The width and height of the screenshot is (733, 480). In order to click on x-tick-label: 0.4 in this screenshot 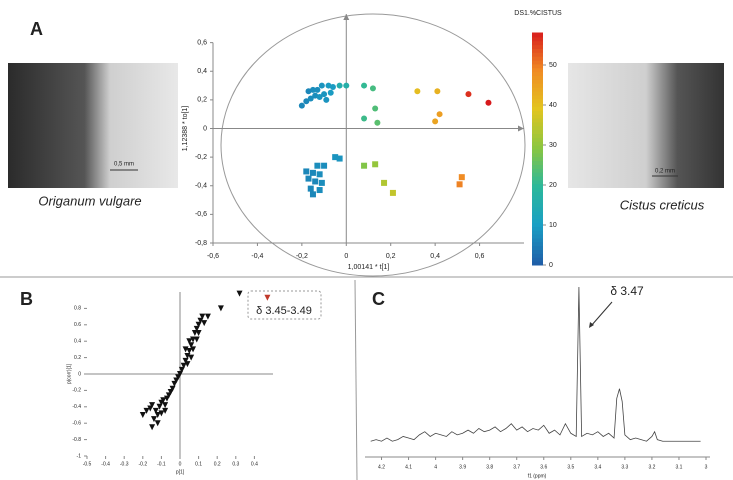, I will do `click(254, 464)`.